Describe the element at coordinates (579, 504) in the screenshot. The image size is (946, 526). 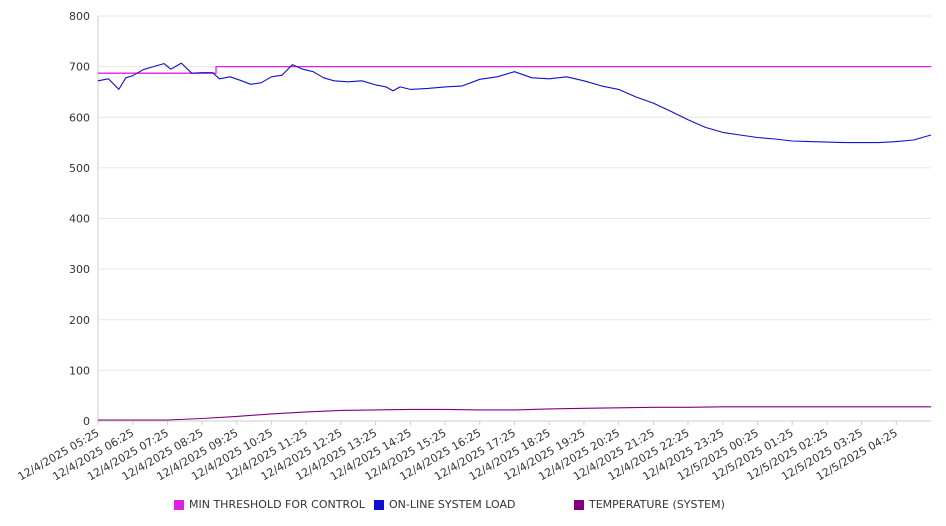
I see `legend-swatch-temperature` at that location.